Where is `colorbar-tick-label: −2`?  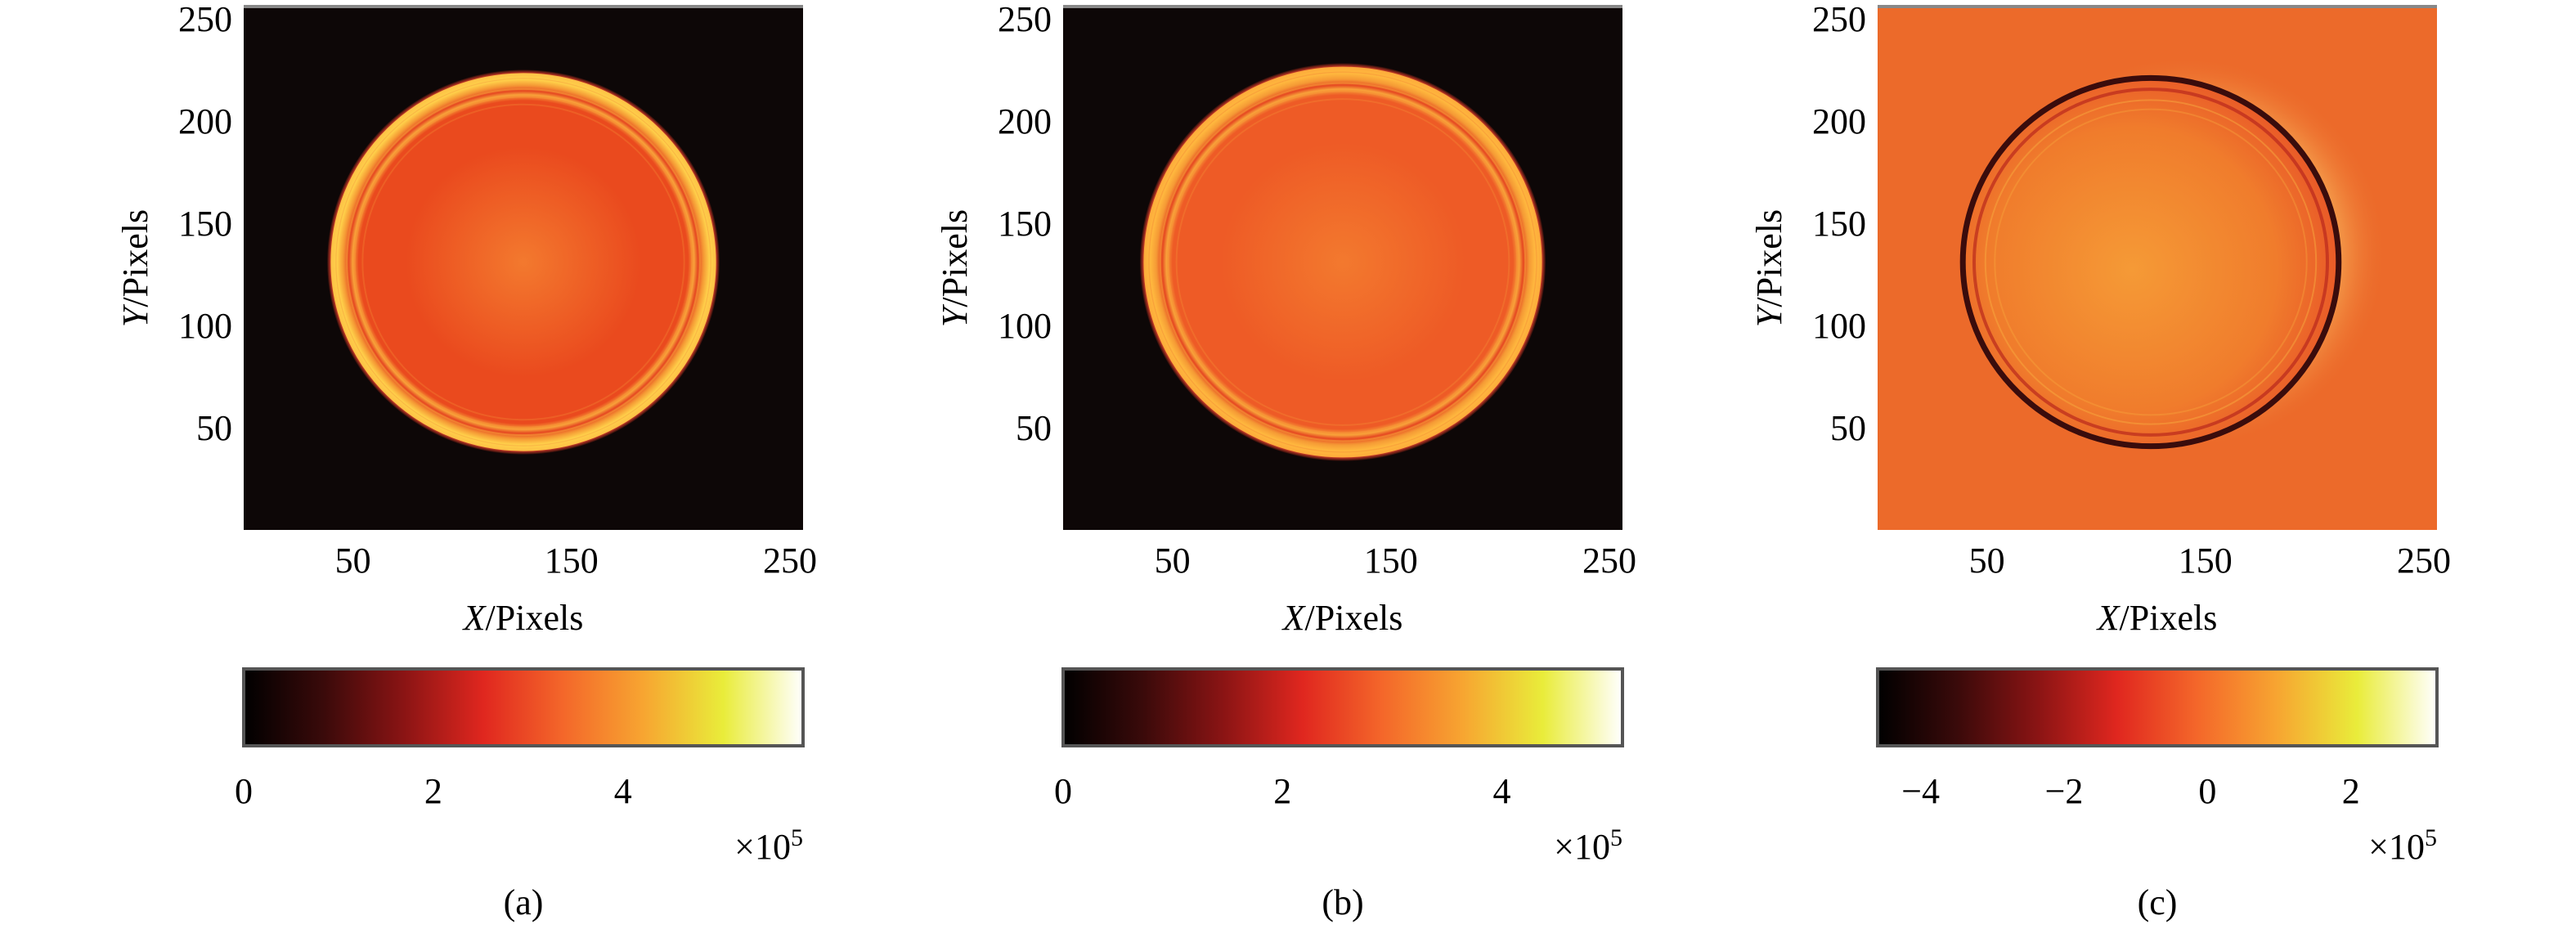 colorbar-tick-label: −2 is located at coordinates (2064, 791).